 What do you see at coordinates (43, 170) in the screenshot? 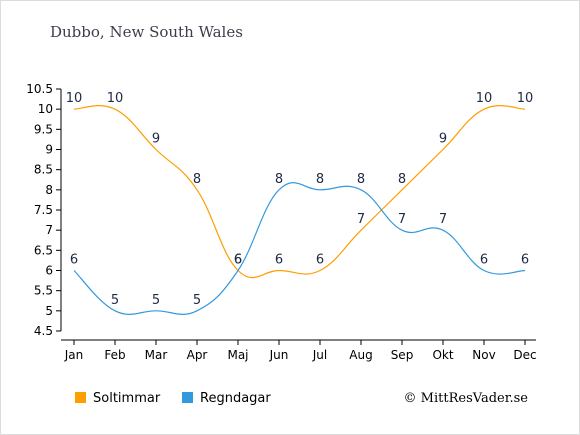
I see `y-tick-label: 8.5` at bounding box center [43, 170].